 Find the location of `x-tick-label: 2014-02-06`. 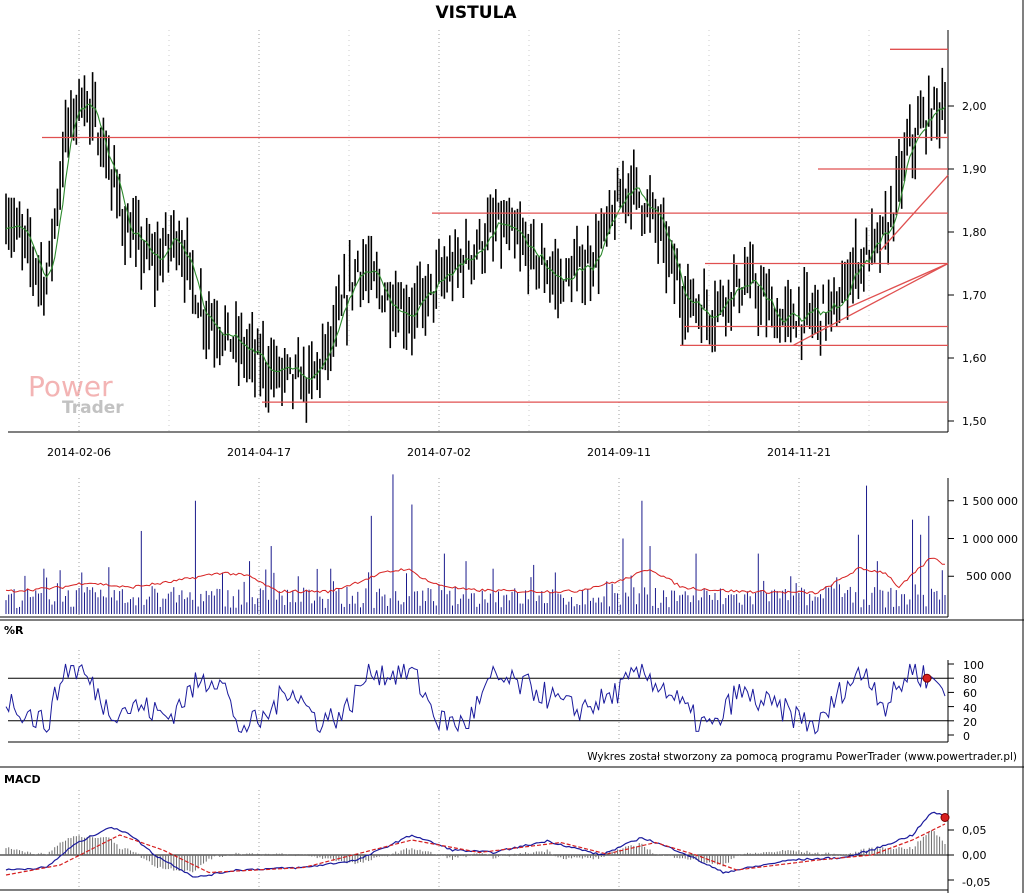

x-tick-label: 2014-02-06 is located at coordinates (79, 452).